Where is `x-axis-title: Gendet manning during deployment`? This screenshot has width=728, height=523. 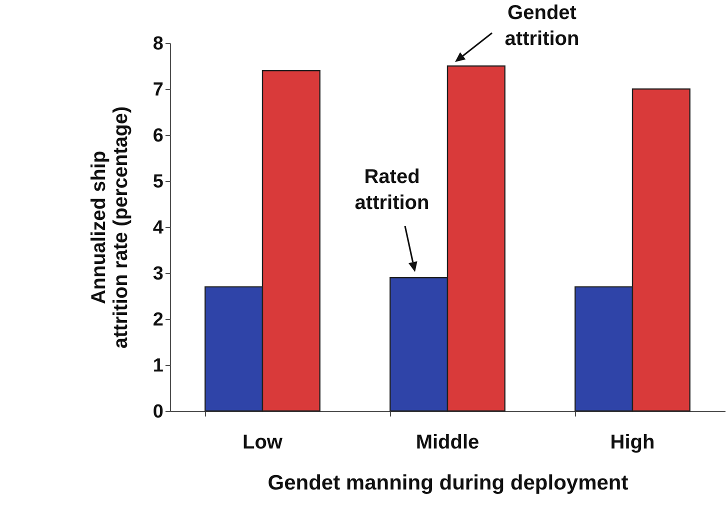 x-axis-title: Gendet manning during deployment is located at coordinates (448, 483).